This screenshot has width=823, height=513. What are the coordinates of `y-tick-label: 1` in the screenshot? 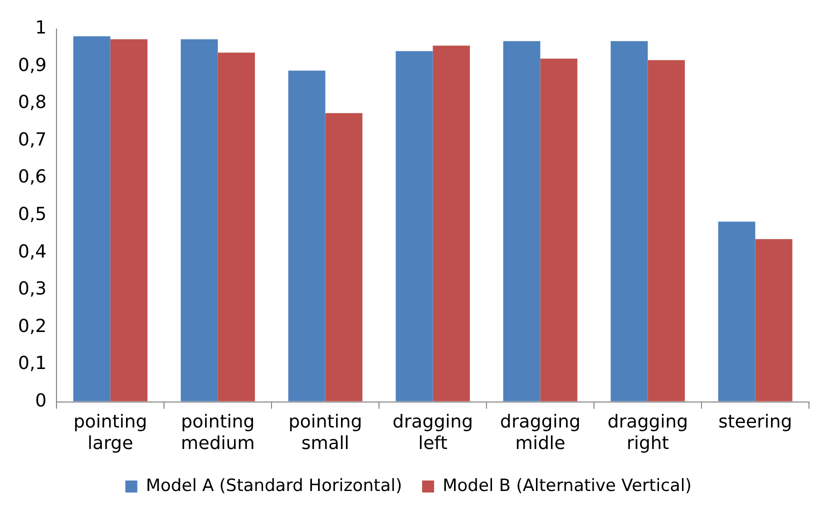 It's located at (41, 27).